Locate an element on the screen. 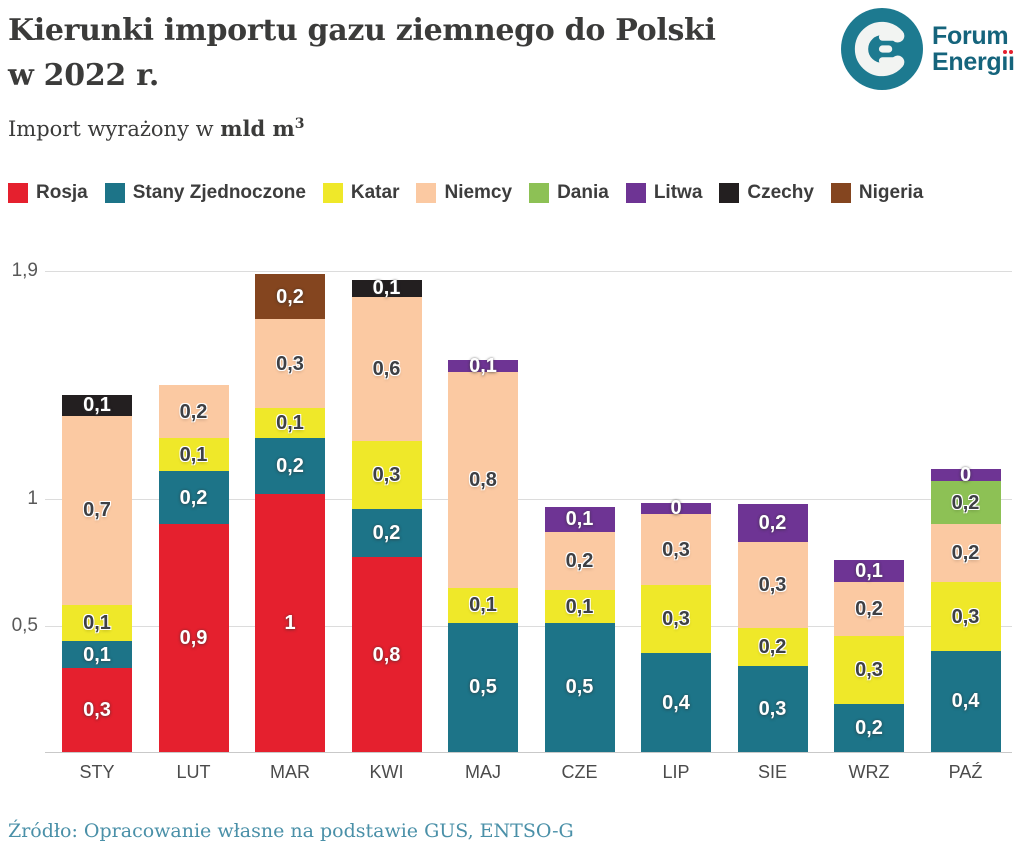 Image resolution: width=1024 pixels, height=858 pixels. segment-LIP-katar: 0,3 is located at coordinates (676, 619).